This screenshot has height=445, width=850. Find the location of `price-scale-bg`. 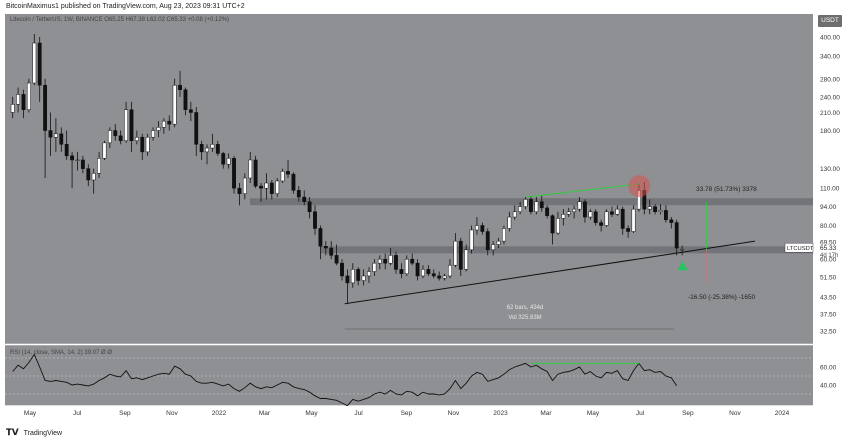

price-scale-bg is located at coordinates (831, 209).